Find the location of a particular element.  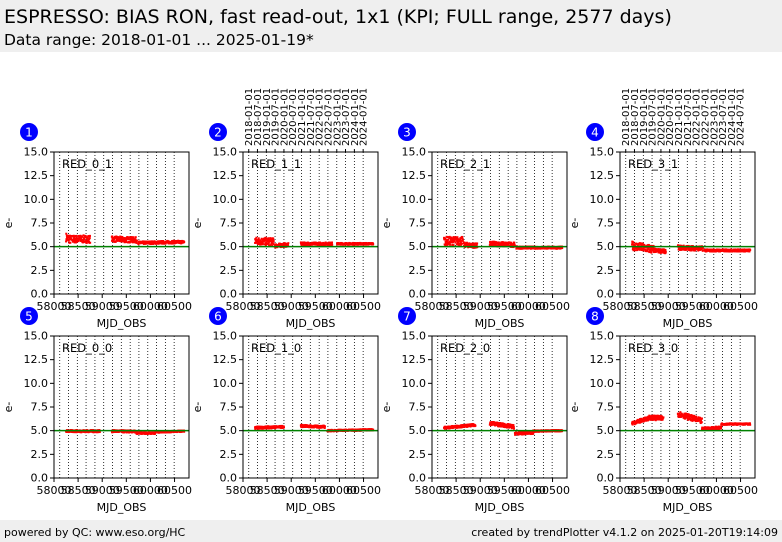

date-tick-label: 2020-07-01 is located at coordinates (293, 117).